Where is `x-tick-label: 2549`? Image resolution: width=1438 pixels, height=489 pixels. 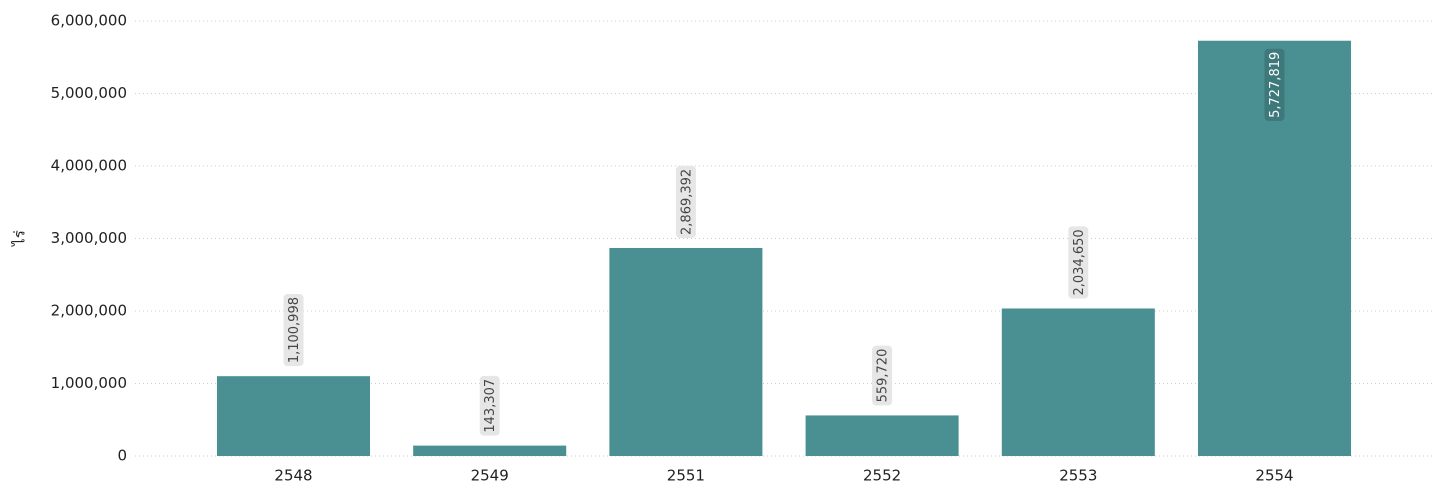 x-tick-label: 2549 is located at coordinates (490, 476).